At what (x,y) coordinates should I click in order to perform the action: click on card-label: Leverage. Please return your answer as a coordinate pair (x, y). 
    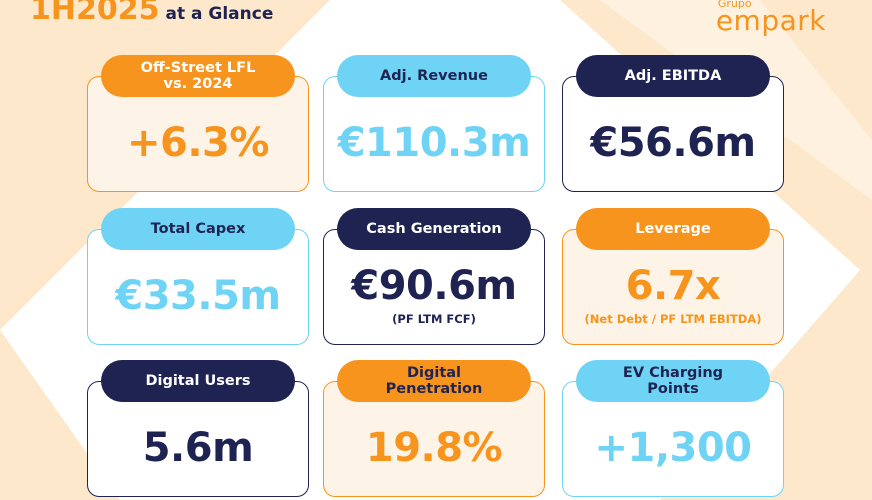
    Looking at the image, I should click on (673, 229).